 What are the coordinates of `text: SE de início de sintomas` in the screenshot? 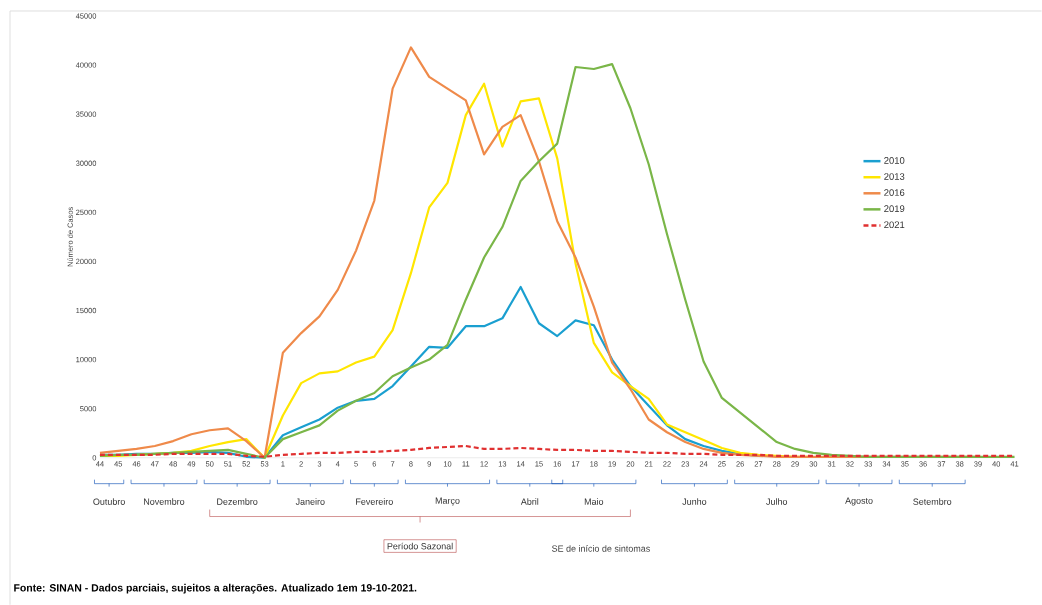 It's located at (601, 548).